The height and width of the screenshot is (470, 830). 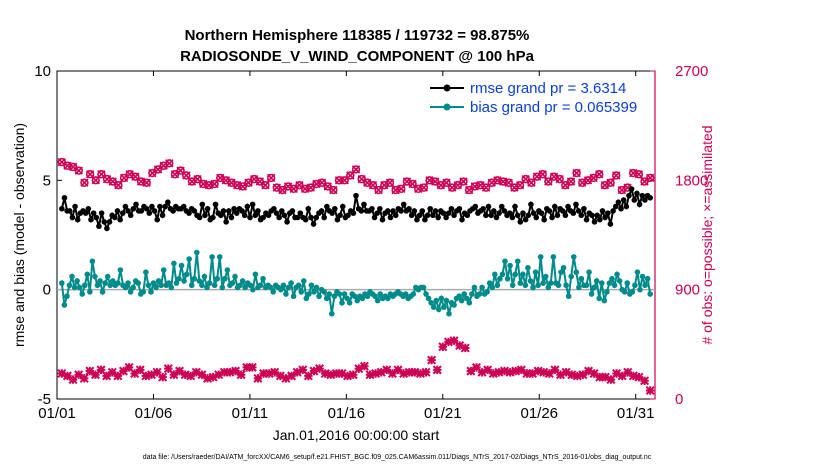 What do you see at coordinates (687, 290) in the screenshot?
I see `right-y-tick-label: 900` at bounding box center [687, 290].